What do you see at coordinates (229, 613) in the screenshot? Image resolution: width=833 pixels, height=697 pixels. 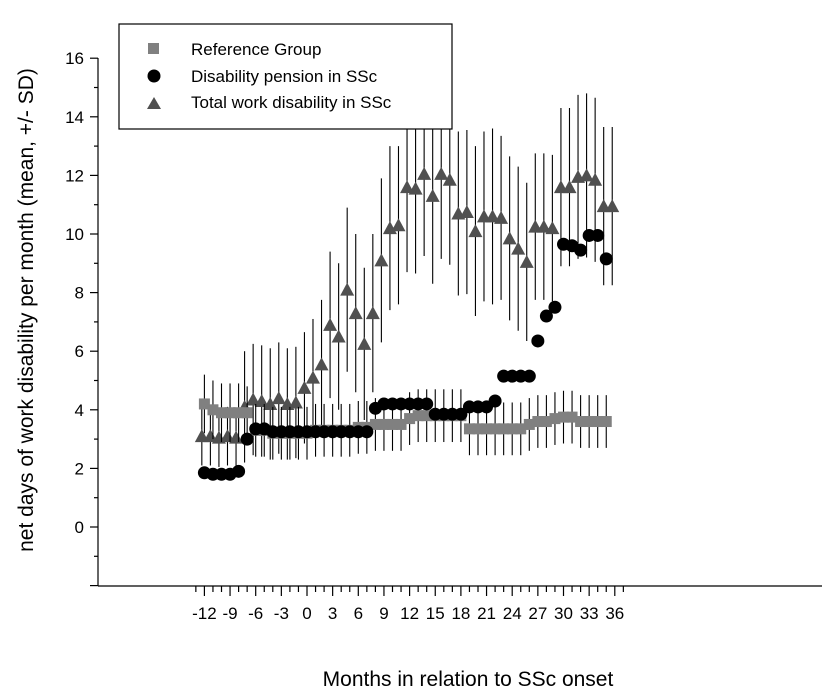 I see `x-tick-label: -9` at bounding box center [229, 613].